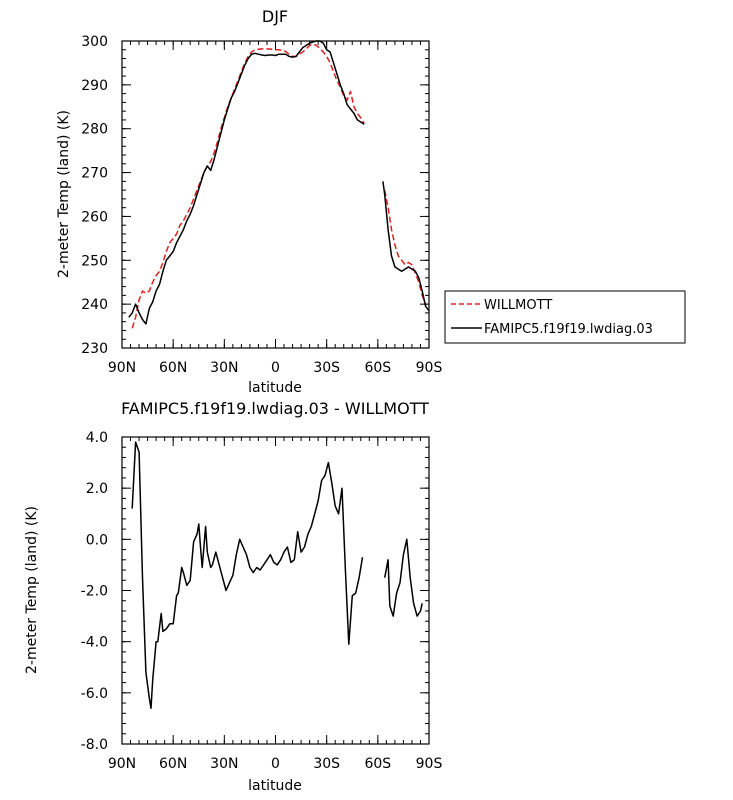  I want to click on y-tick-label: 230, so click(94, 349).